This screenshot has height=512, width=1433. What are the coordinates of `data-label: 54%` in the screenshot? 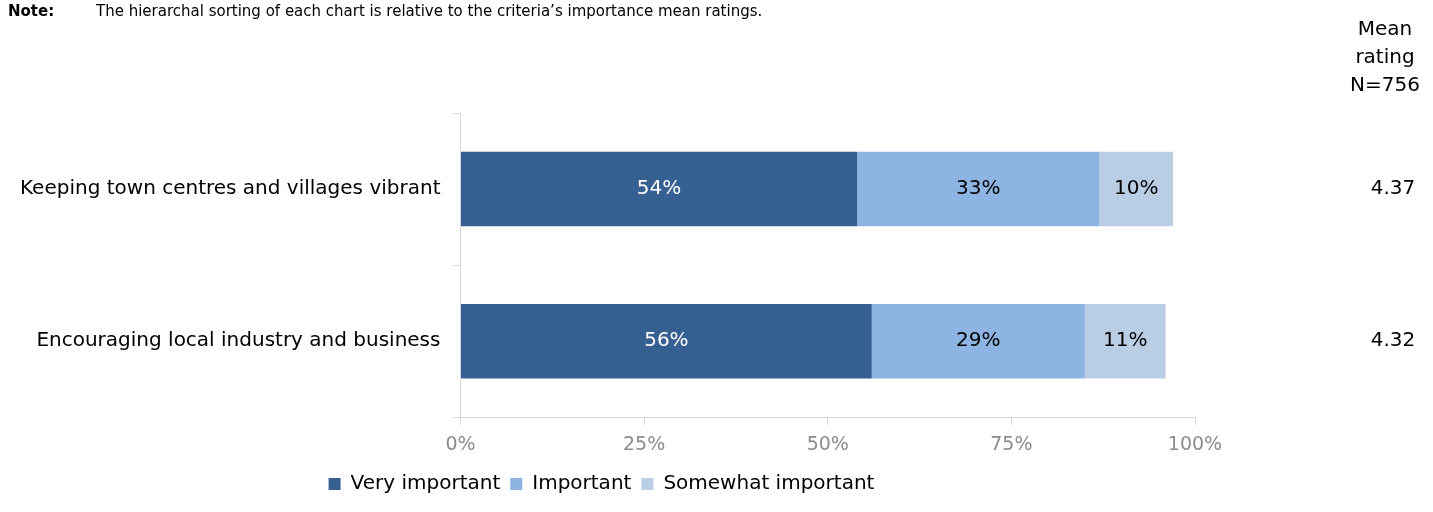 It's located at (659, 187).